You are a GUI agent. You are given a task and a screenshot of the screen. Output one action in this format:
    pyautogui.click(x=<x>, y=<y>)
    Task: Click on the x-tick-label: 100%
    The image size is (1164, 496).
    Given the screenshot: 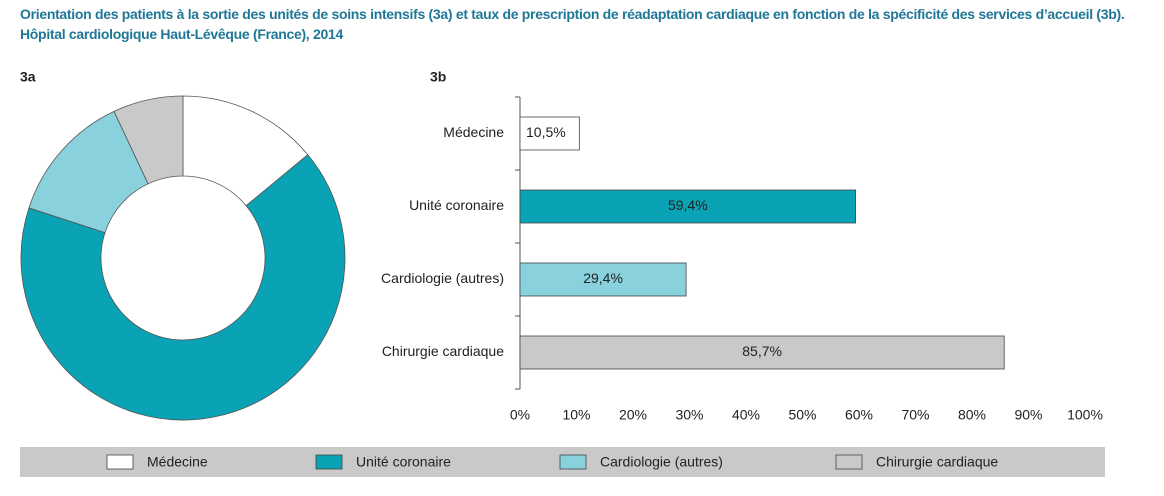 What is the action you would take?
    pyautogui.click(x=1085, y=415)
    